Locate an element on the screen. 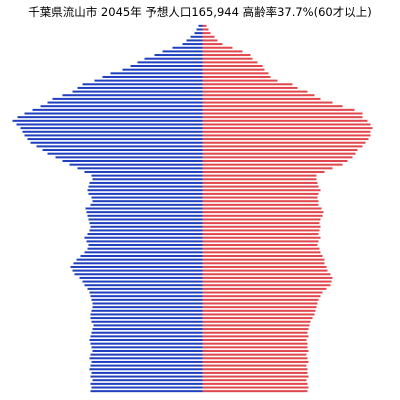  male-bar-age-100+ is located at coordinates (200, 25).